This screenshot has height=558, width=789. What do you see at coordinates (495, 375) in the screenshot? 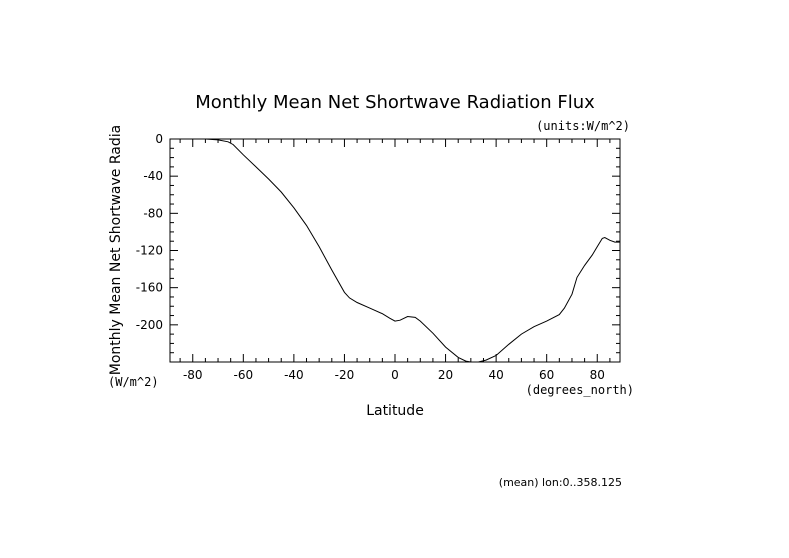
I see `x-tick-label: 40` at bounding box center [495, 375].